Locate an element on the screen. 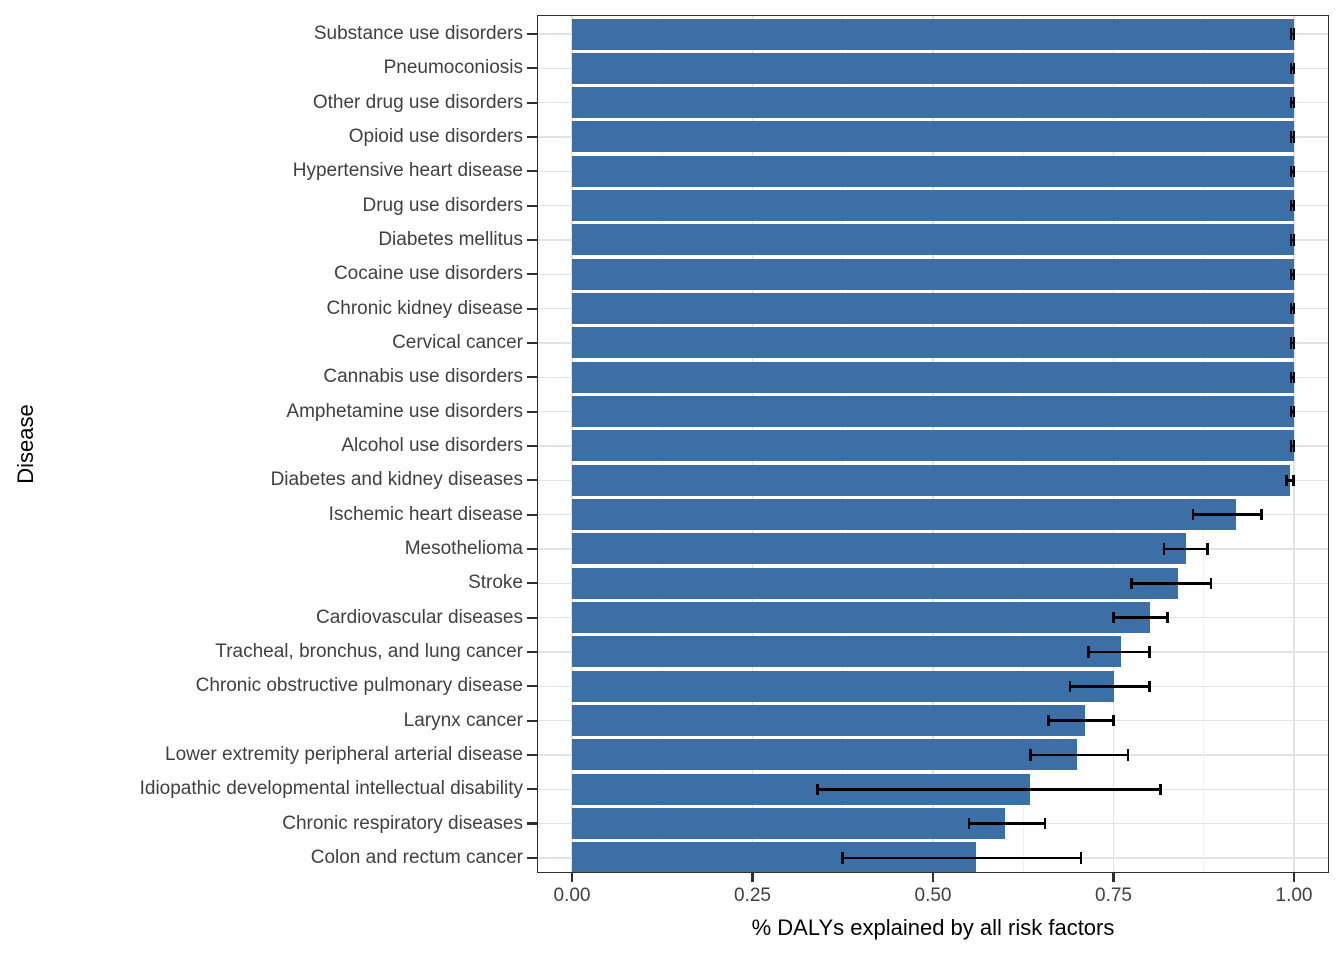 This screenshot has width=1344, height=960. y-tick-label: Larynx cancer is located at coordinates (463, 720).